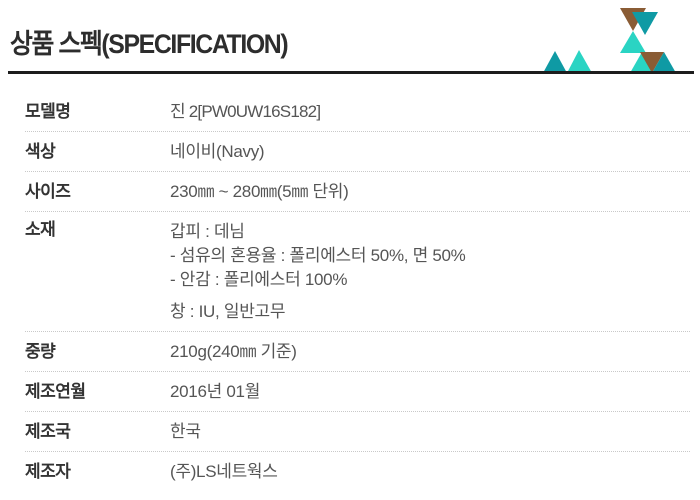  I want to click on table-row-maker: 제조자 (주)LS네트웍스, so click(357, 471).